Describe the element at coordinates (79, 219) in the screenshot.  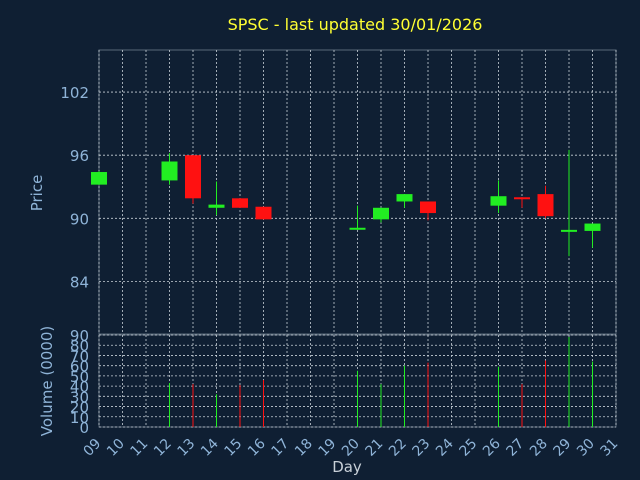
I see `price-tick-label: 90` at that location.